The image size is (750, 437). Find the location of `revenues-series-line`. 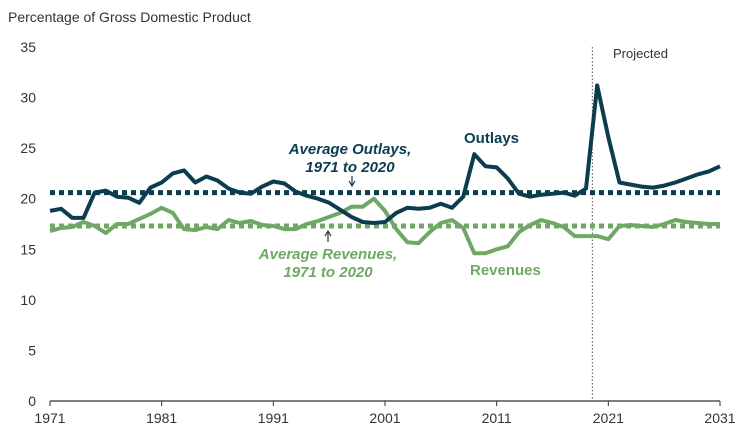

revenues-series-line is located at coordinates (384, 226).